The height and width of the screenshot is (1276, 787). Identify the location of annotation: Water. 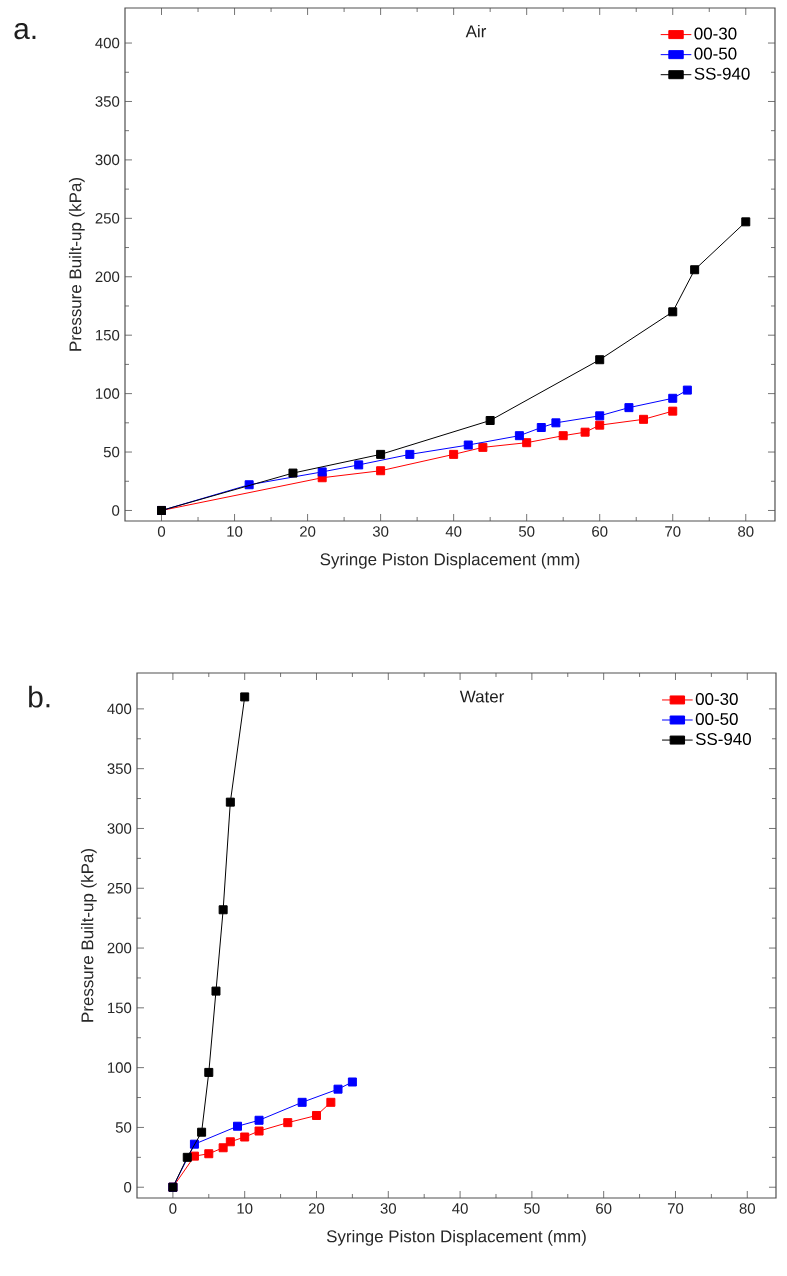
(482, 696).